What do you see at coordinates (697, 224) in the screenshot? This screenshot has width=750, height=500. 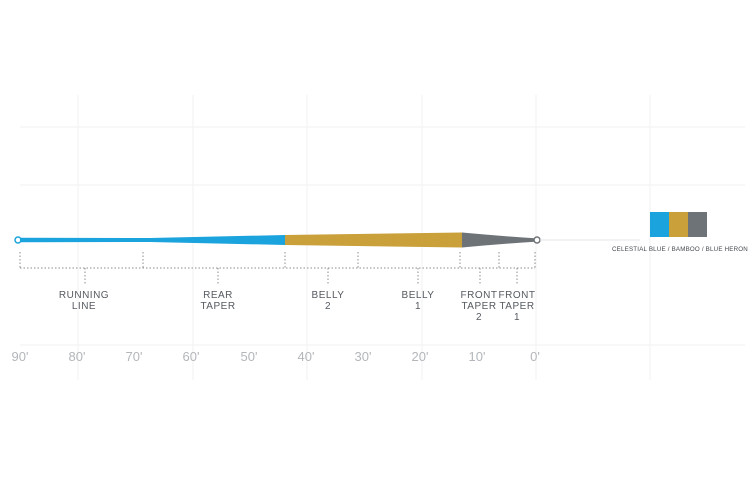 I see `swatch-blue-heron` at bounding box center [697, 224].